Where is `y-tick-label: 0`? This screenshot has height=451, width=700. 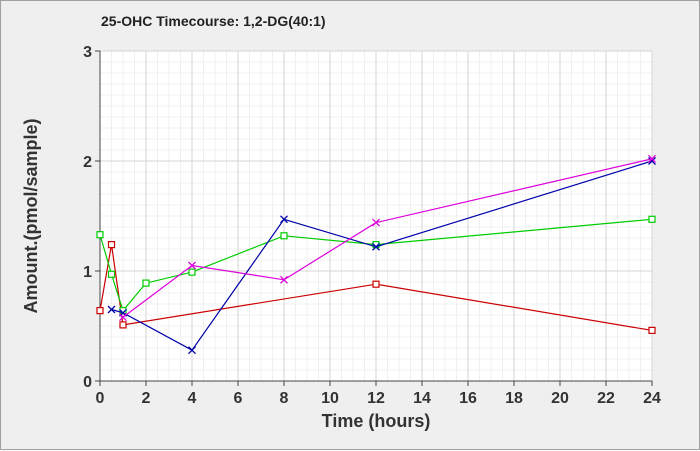 y-tick-label: 0 is located at coordinates (87, 382).